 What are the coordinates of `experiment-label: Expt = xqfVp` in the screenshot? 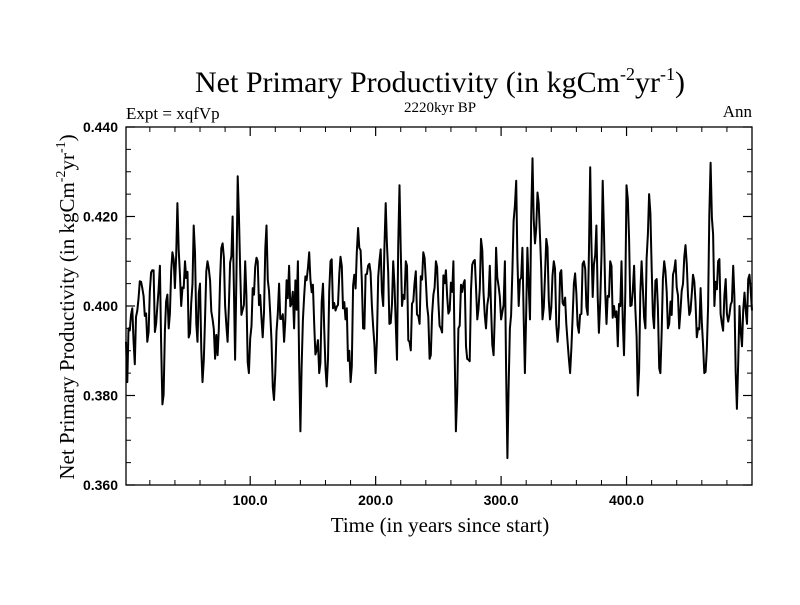 It's located at (173, 113).